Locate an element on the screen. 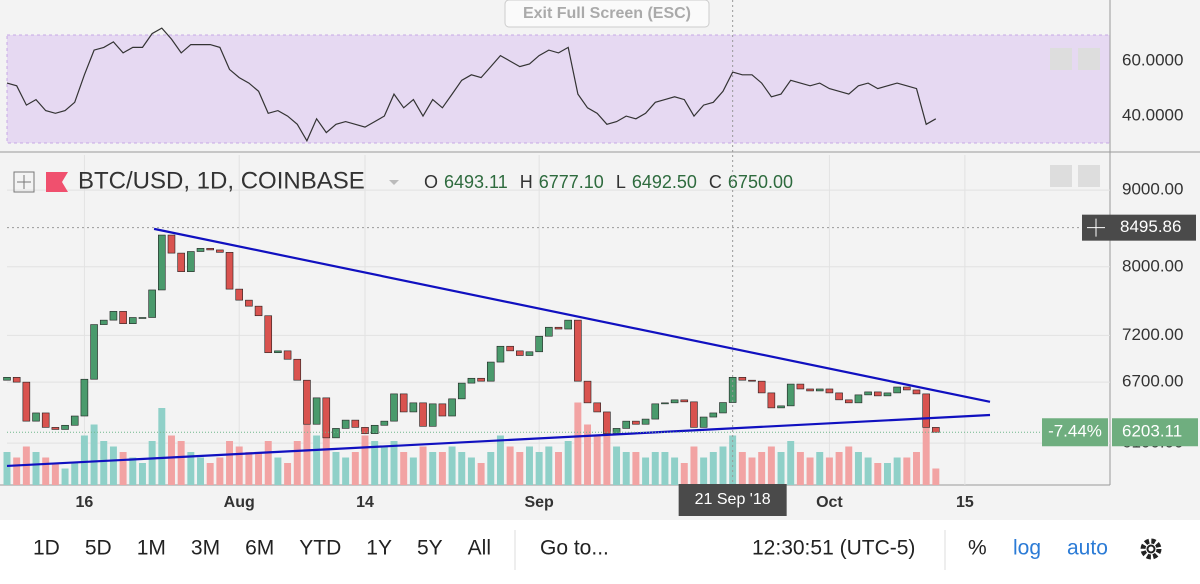  ohlc-value: 6493.11 is located at coordinates (476, 182).